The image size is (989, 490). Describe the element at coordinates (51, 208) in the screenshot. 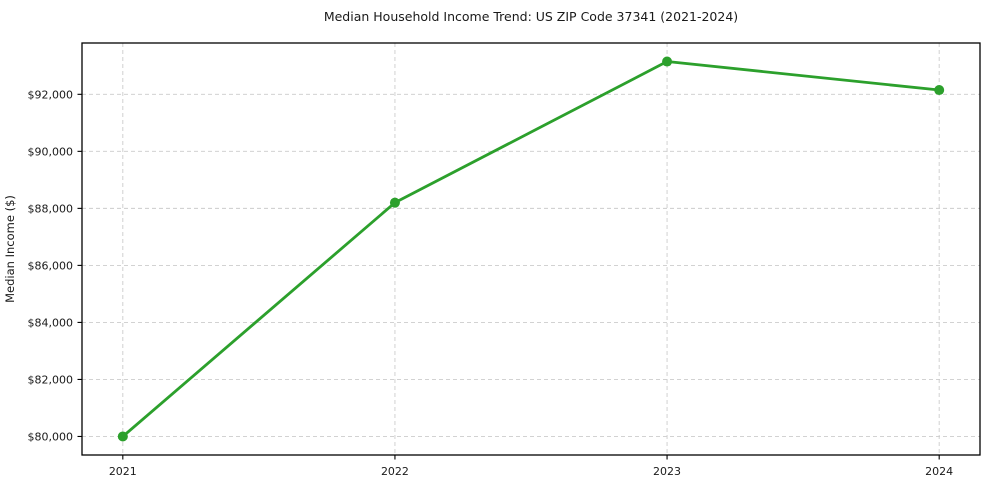

I see `y-tick-label: $88,000` at that location.